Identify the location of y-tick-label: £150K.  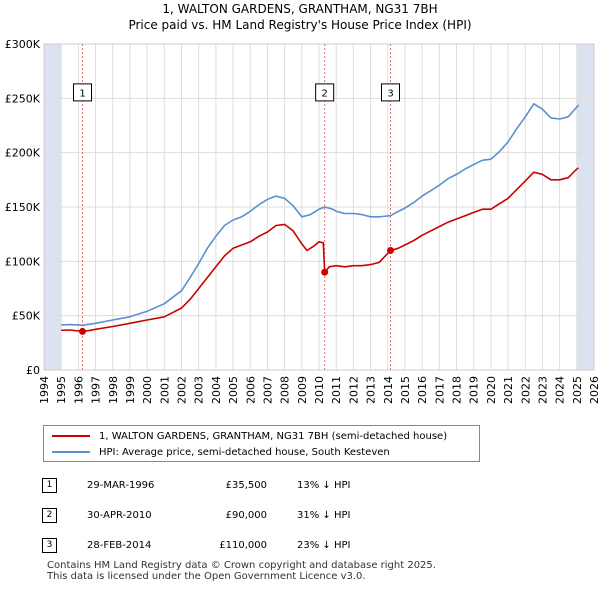
(23, 207).